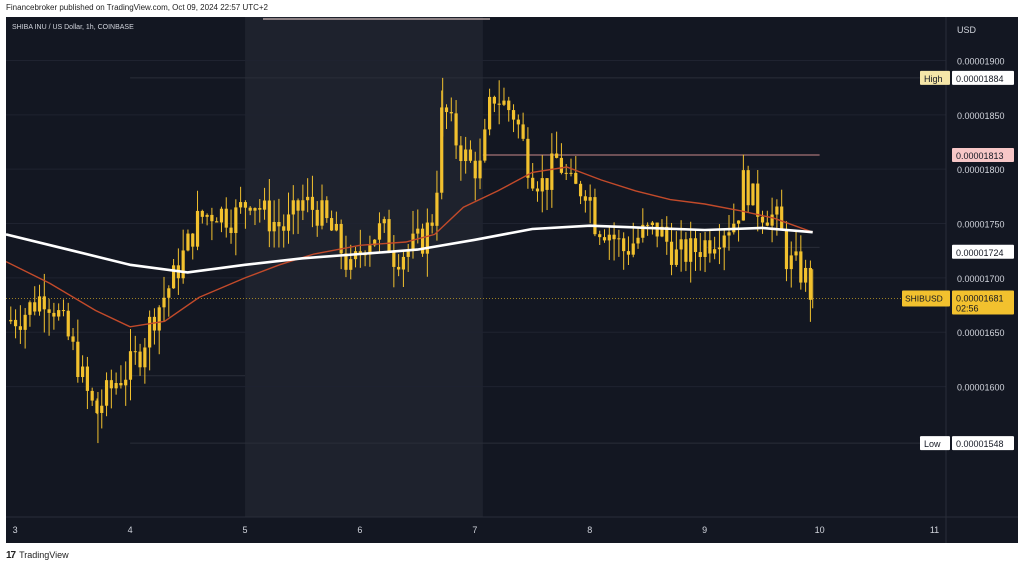  What do you see at coordinates (926, 298) in the screenshot?
I see `current-symbol-bg` at bounding box center [926, 298].